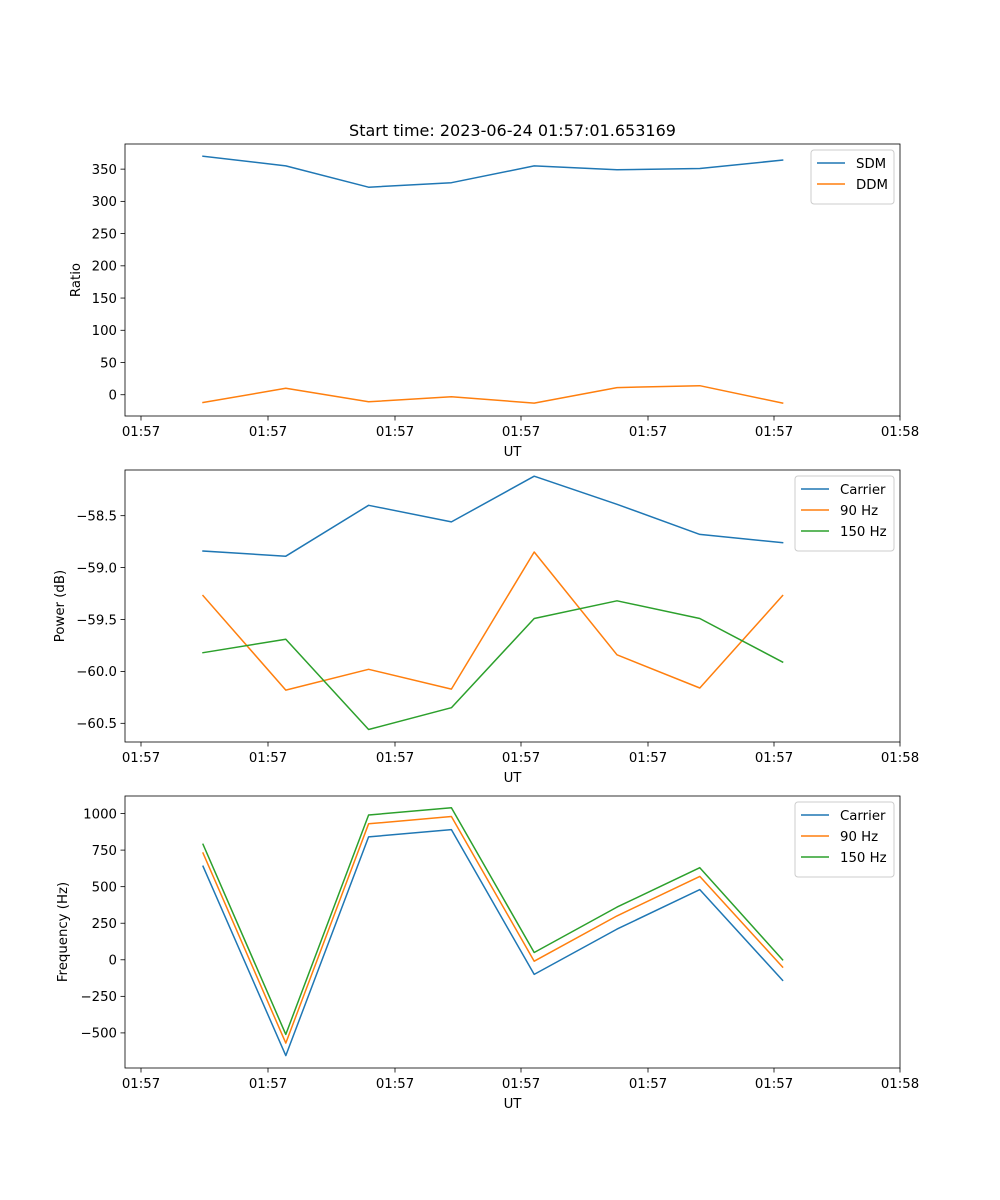 The image size is (1000, 1200). What do you see at coordinates (63, 932) in the screenshot?
I see `y-axis-label: Frequency (Hz)` at bounding box center [63, 932].